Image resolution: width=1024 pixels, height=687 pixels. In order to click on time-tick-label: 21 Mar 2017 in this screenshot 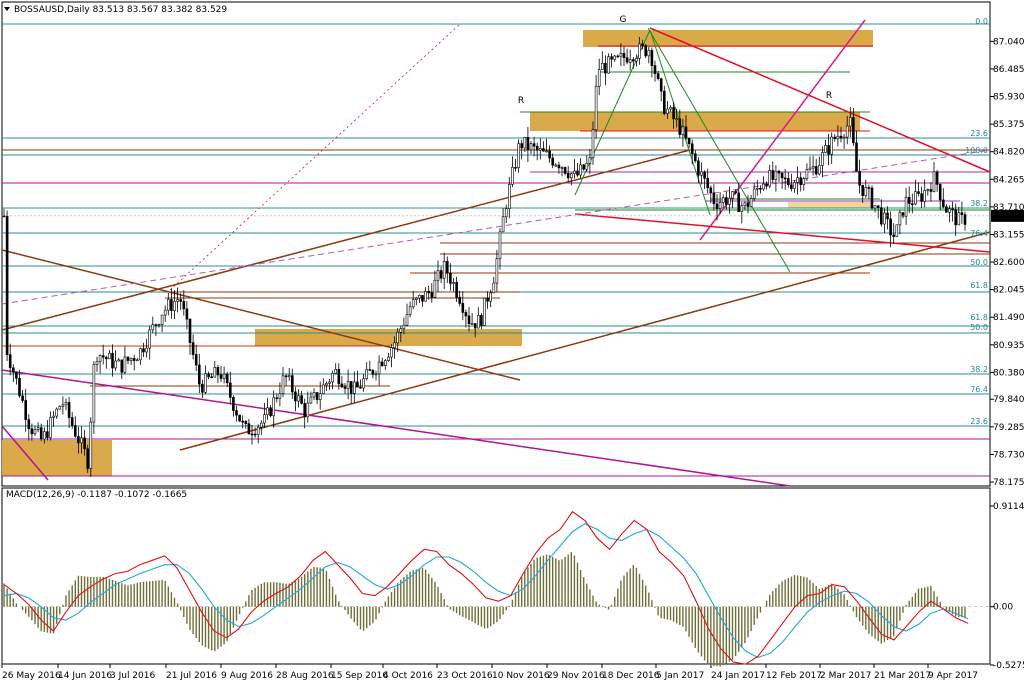, I will do `click(902, 676)`.